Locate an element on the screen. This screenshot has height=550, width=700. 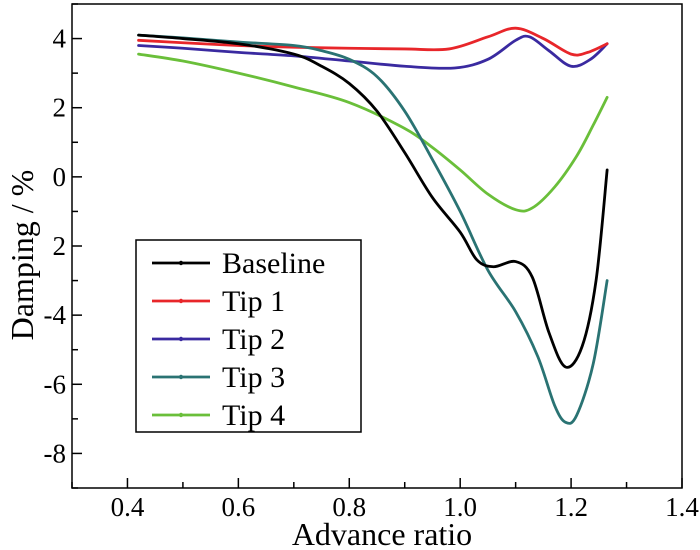
y-tick-label: -8 is located at coordinates (55, 453).